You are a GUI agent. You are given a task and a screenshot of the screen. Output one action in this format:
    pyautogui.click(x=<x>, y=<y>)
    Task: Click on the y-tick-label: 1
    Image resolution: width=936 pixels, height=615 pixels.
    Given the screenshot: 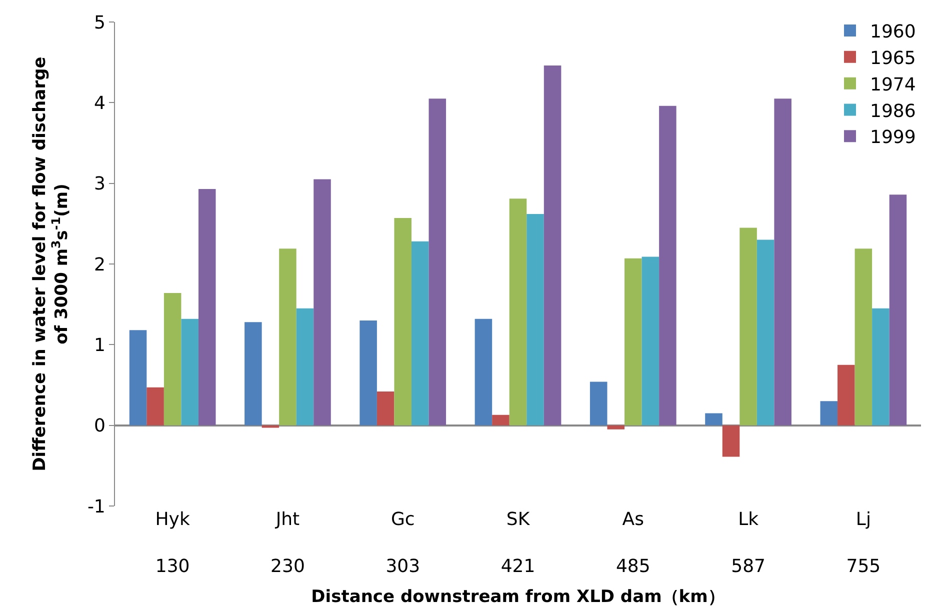 What is the action you would take?
    pyautogui.click(x=100, y=345)
    